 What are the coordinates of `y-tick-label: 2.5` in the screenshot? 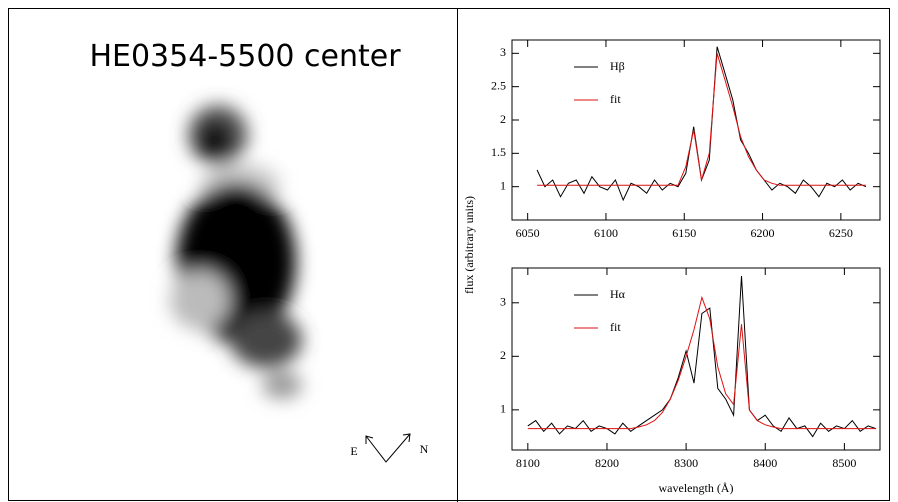 It's located at (498, 85).